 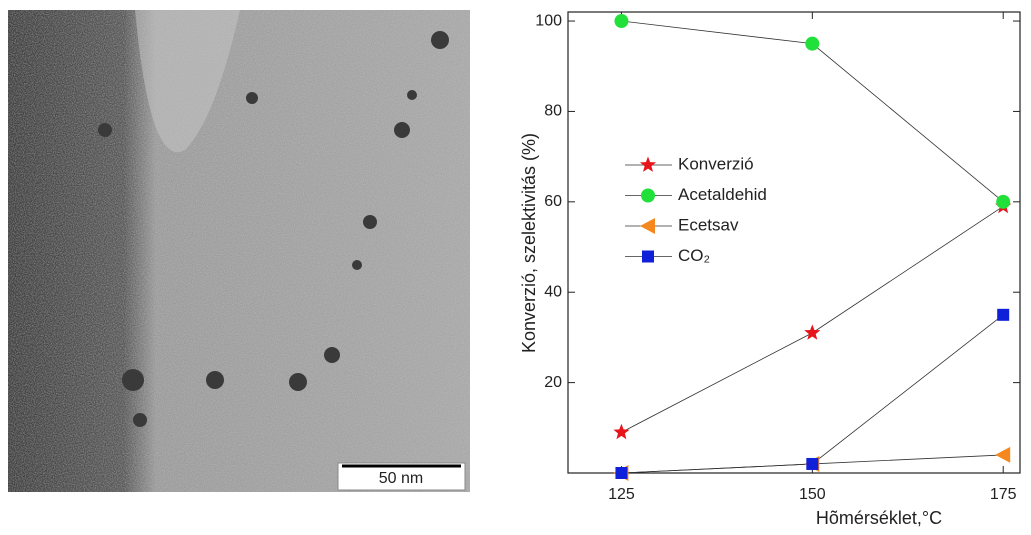 I want to click on scale-bar-label: 50 nm, so click(x=401, y=478).